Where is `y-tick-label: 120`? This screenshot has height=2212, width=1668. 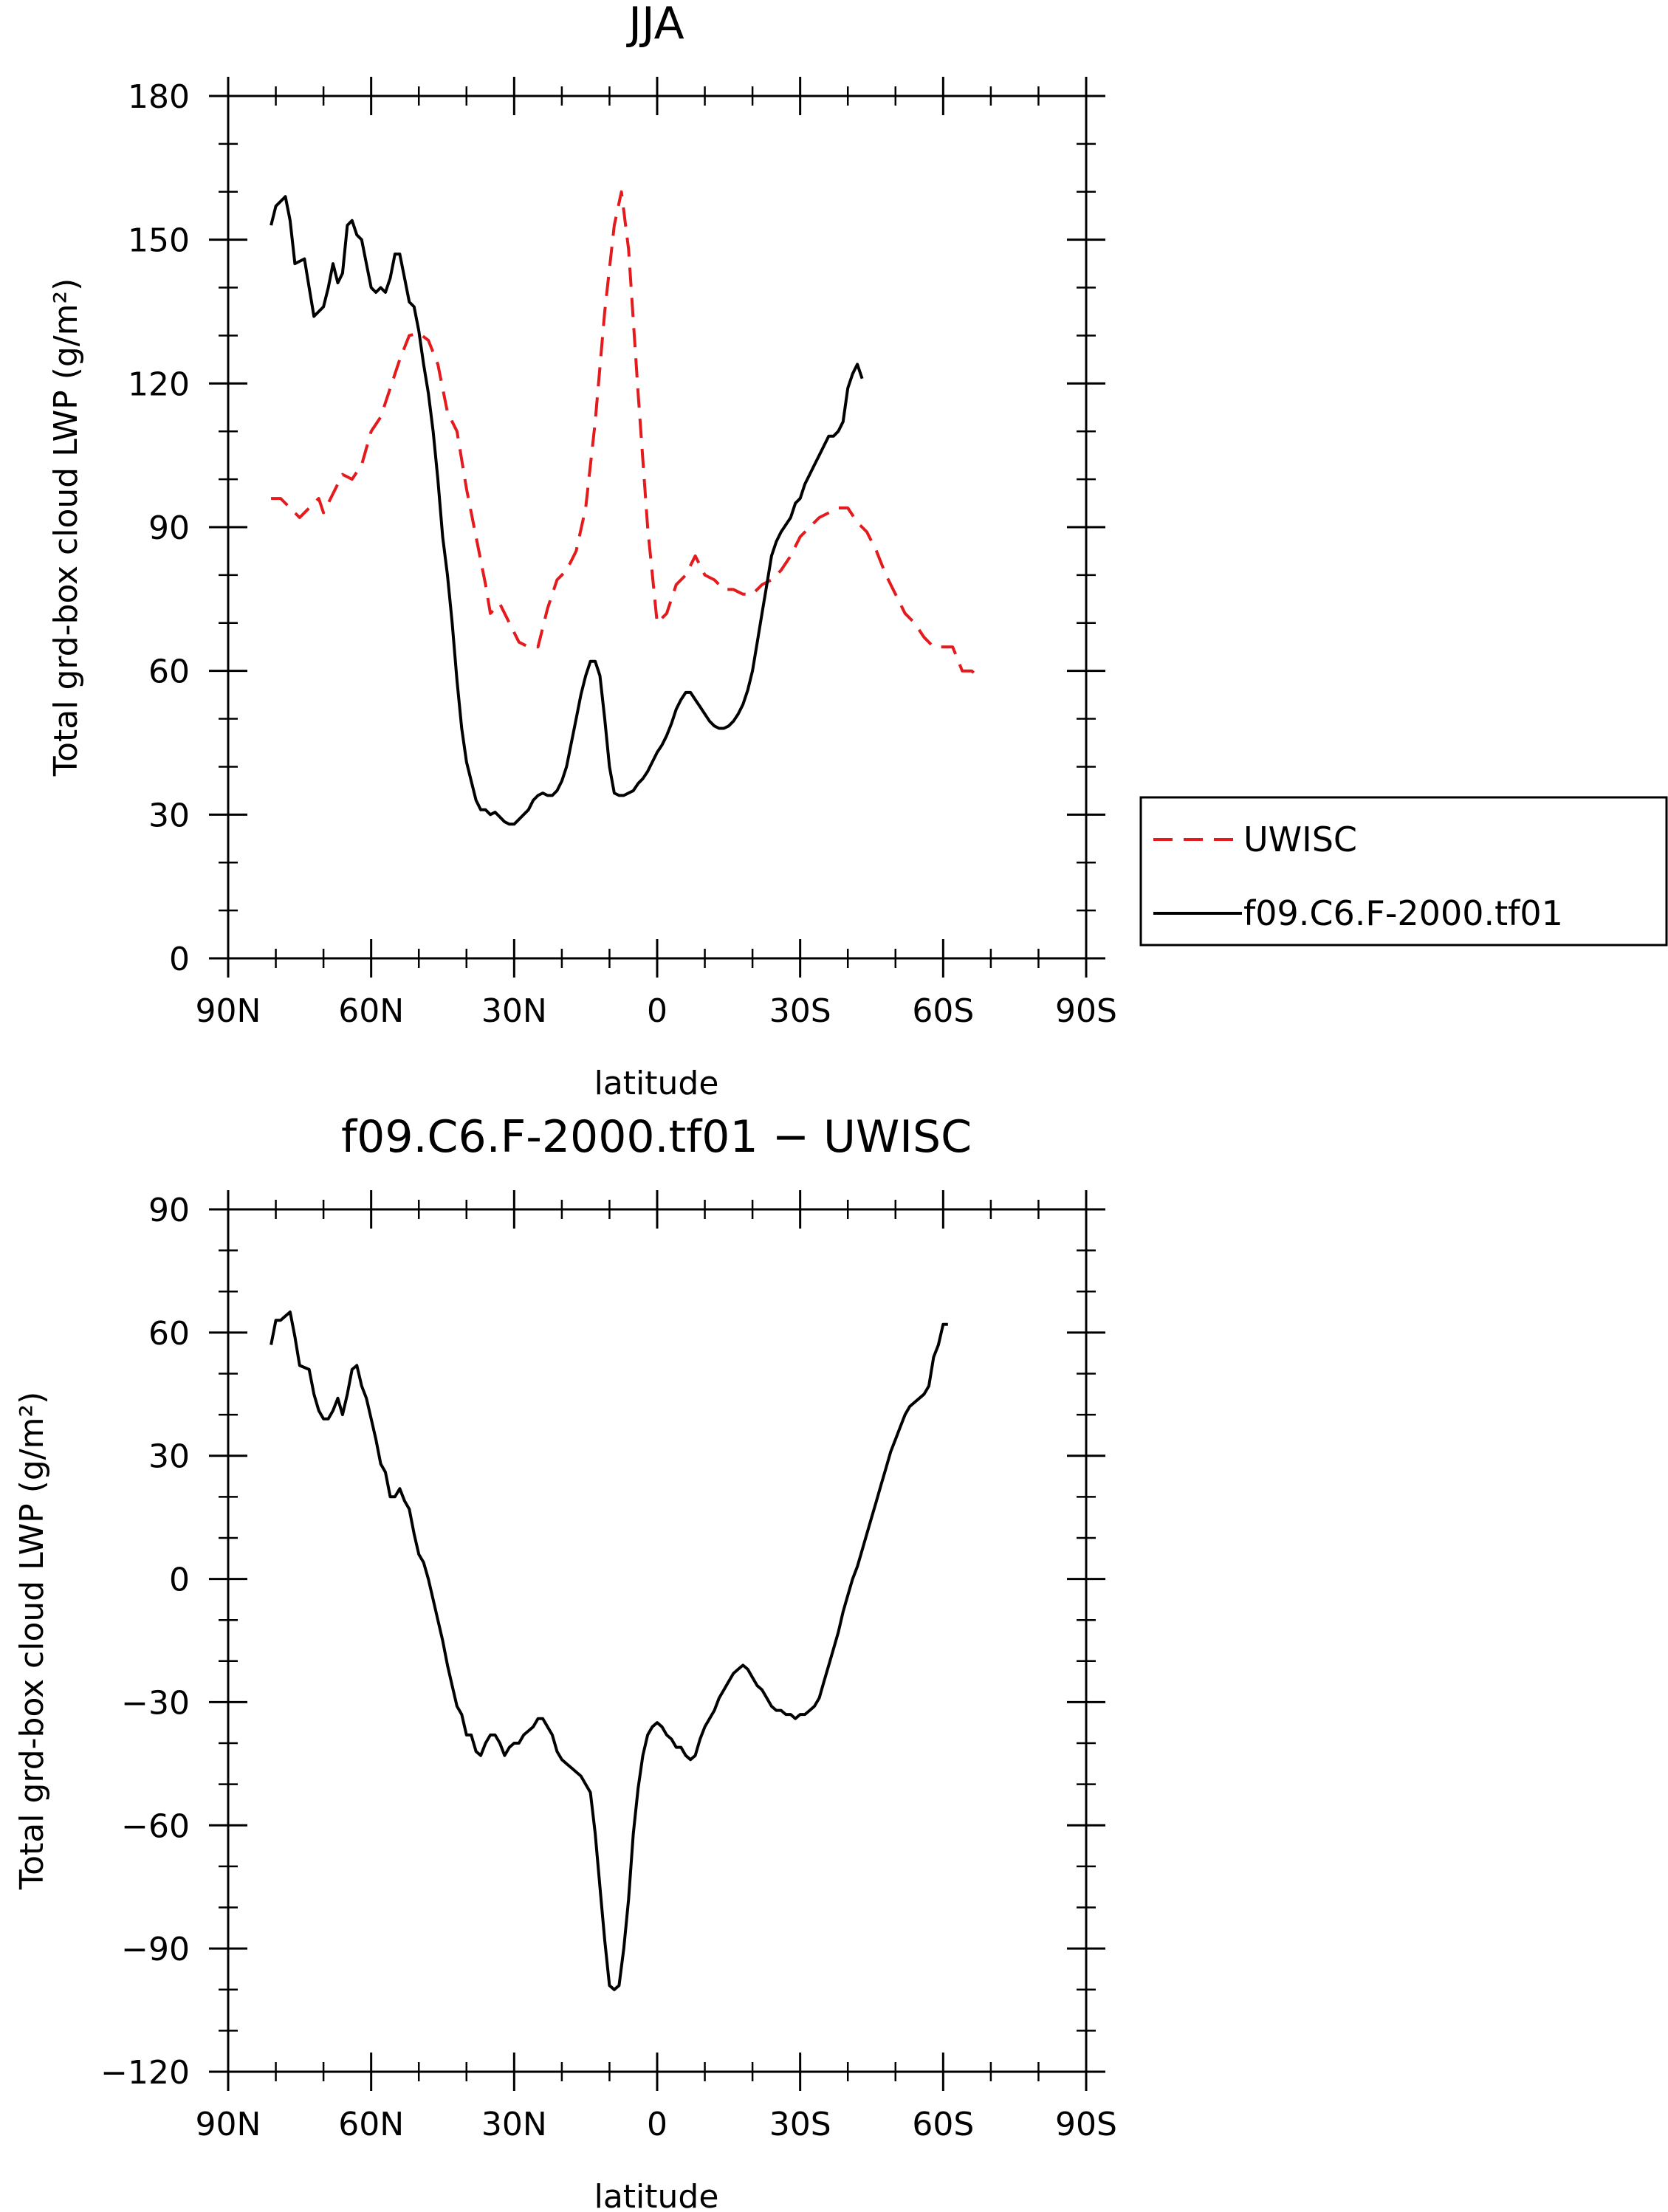 y-tick-label: 120 is located at coordinates (159, 384).